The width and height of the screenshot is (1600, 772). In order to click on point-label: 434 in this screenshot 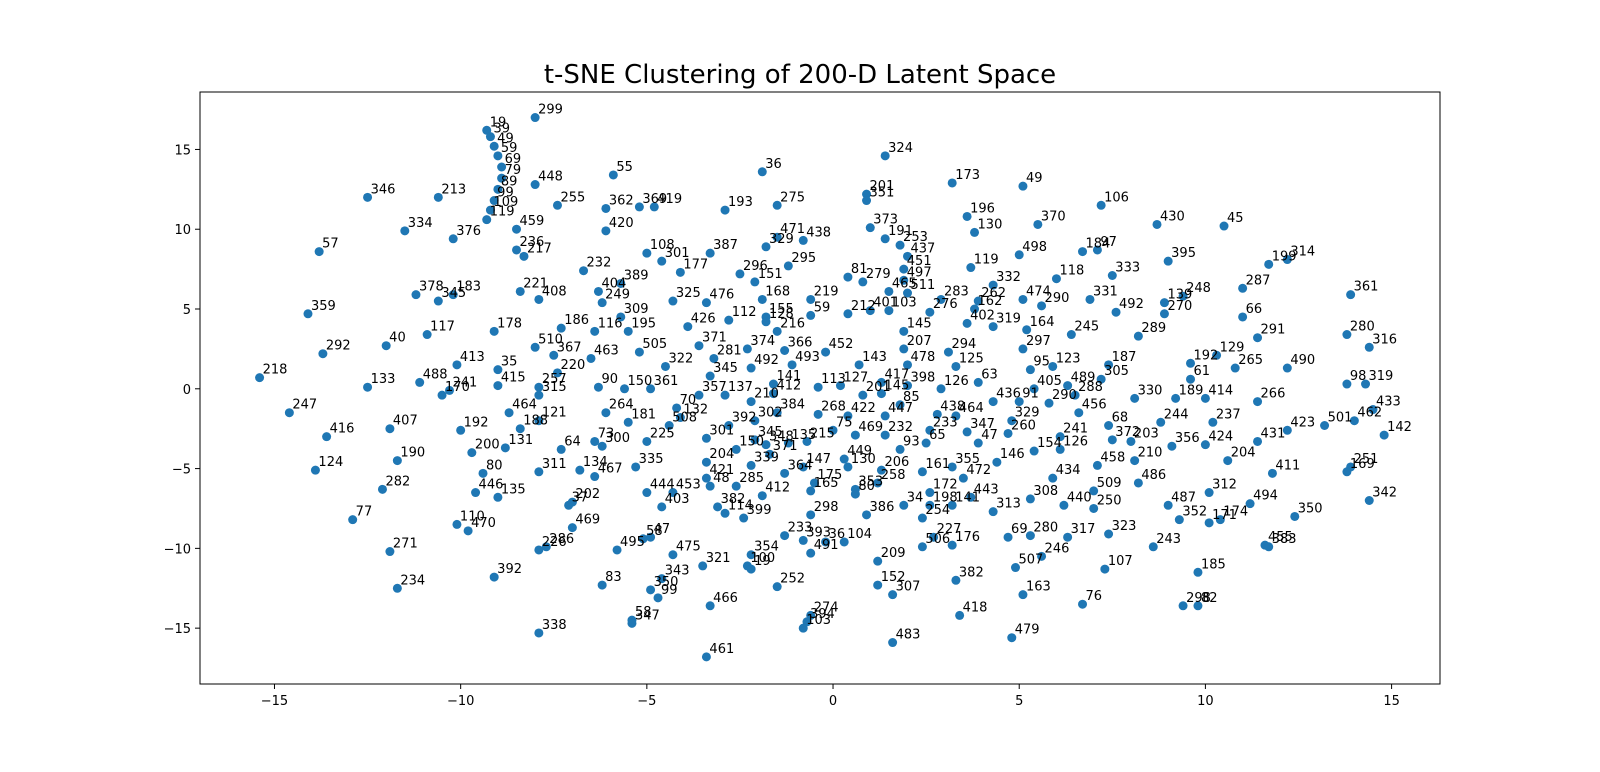, I will do `click(1068, 470)`.